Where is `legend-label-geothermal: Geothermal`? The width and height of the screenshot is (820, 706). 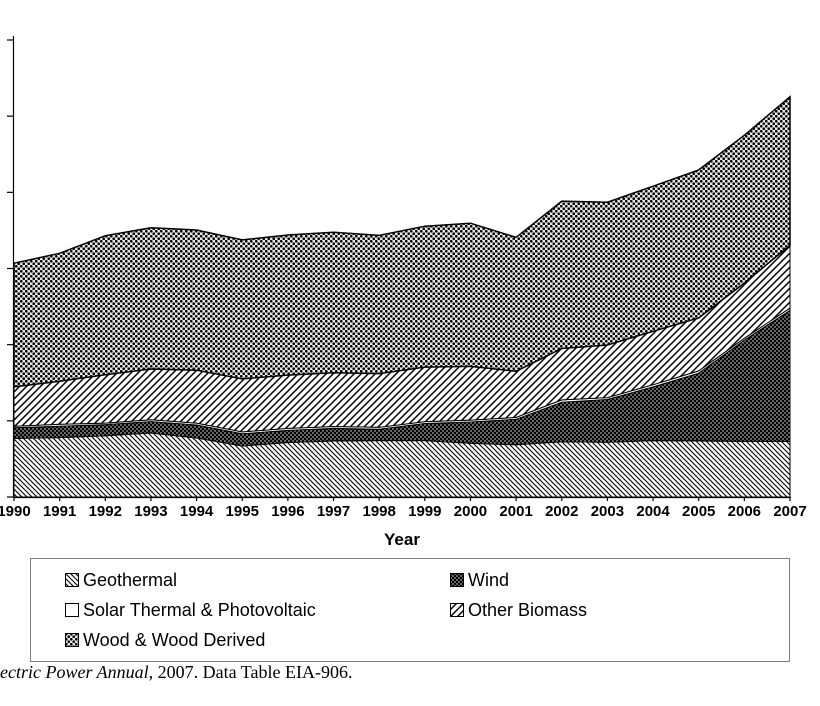 legend-label-geothermal: Geothermal is located at coordinates (130, 579).